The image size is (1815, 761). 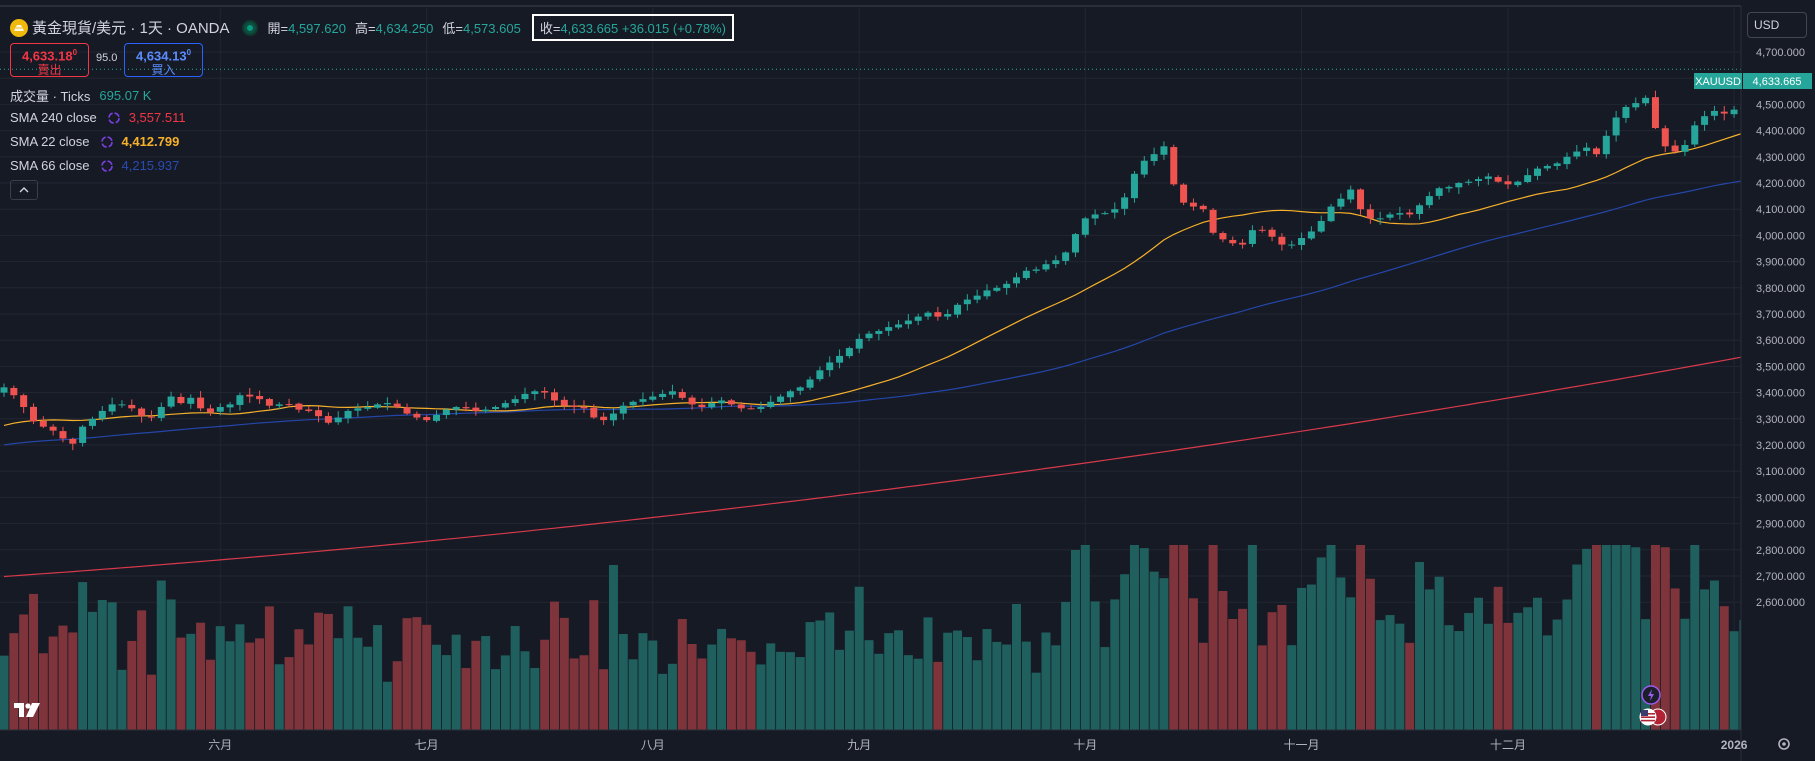 I want to click on indicator-sma22: SMA 22 close 4,412.799, so click(x=94, y=141).